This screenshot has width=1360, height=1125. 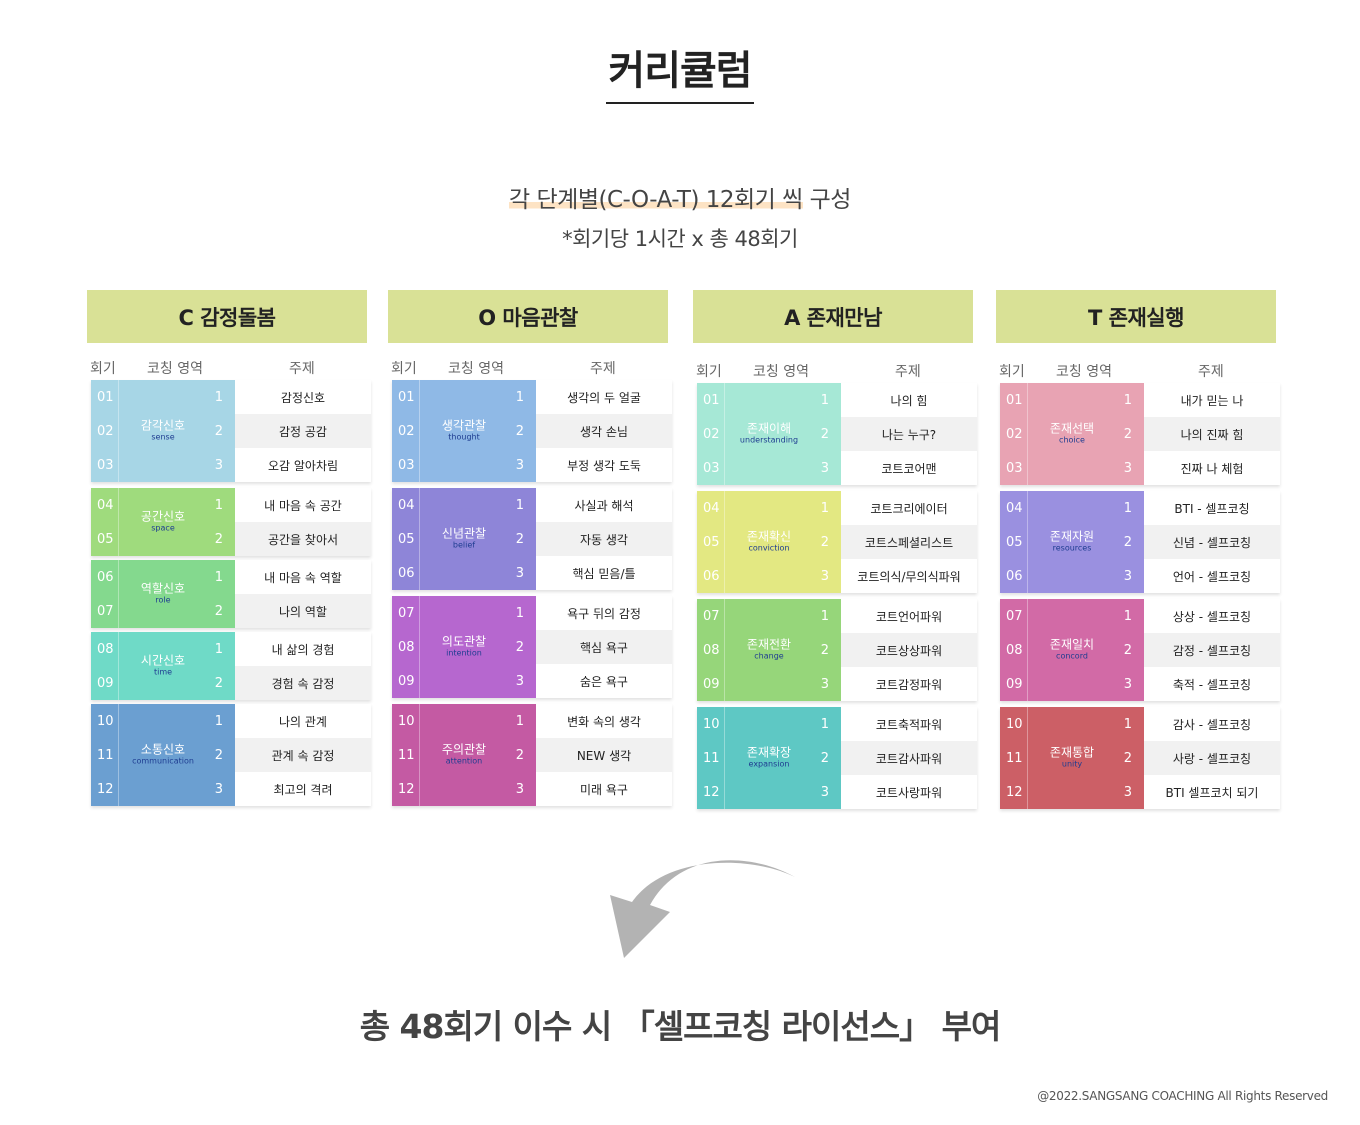 I want to click on topic-cell: 나는 누구?, so click(x=909, y=434).